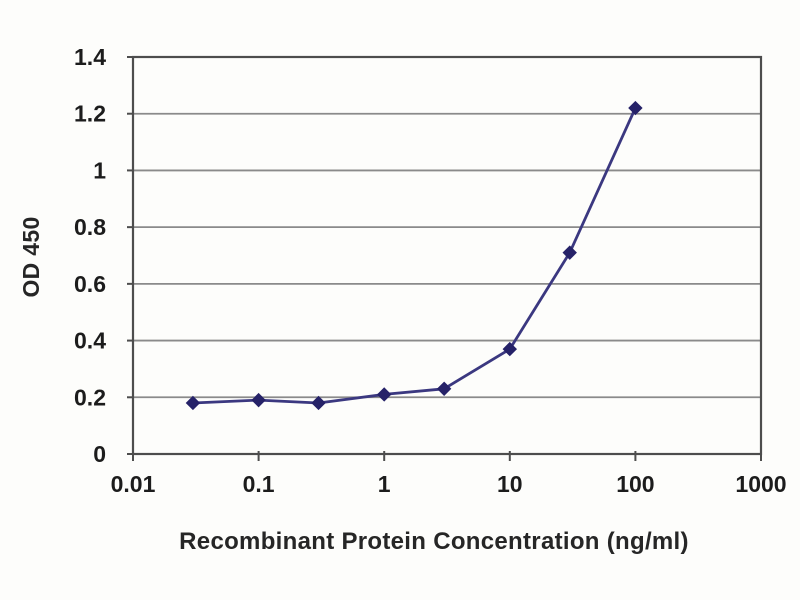  Describe the element at coordinates (90, 284) in the screenshot. I see `y-tick-label: 0.6` at that location.